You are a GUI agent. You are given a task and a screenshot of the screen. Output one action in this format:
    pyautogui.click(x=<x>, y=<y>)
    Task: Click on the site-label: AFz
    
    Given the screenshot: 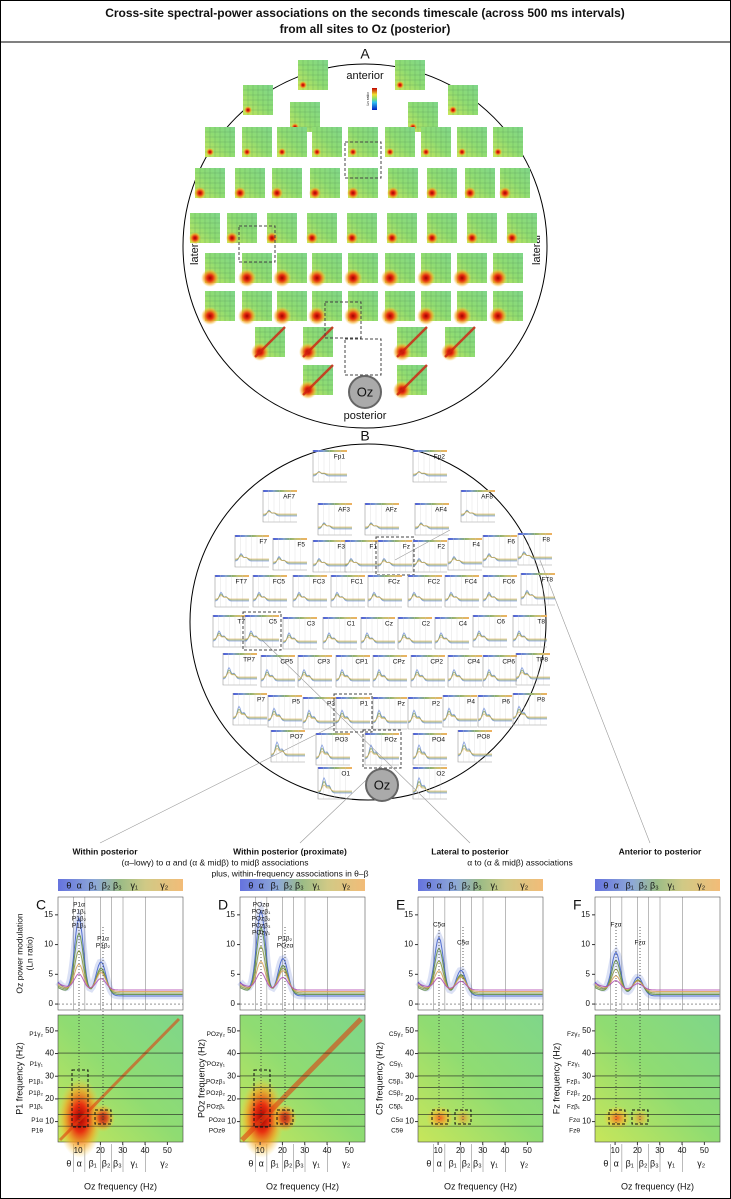 What is the action you would take?
    pyautogui.click(x=391, y=510)
    